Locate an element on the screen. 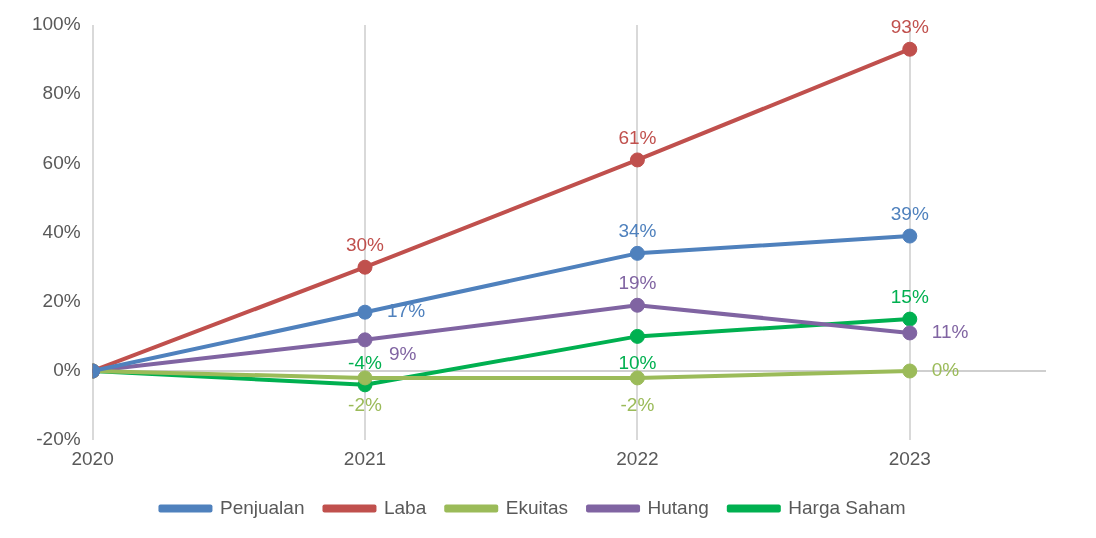 The width and height of the screenshot is (1096, 538). y-tick-label: -20% is located at coordinates (58, 439).